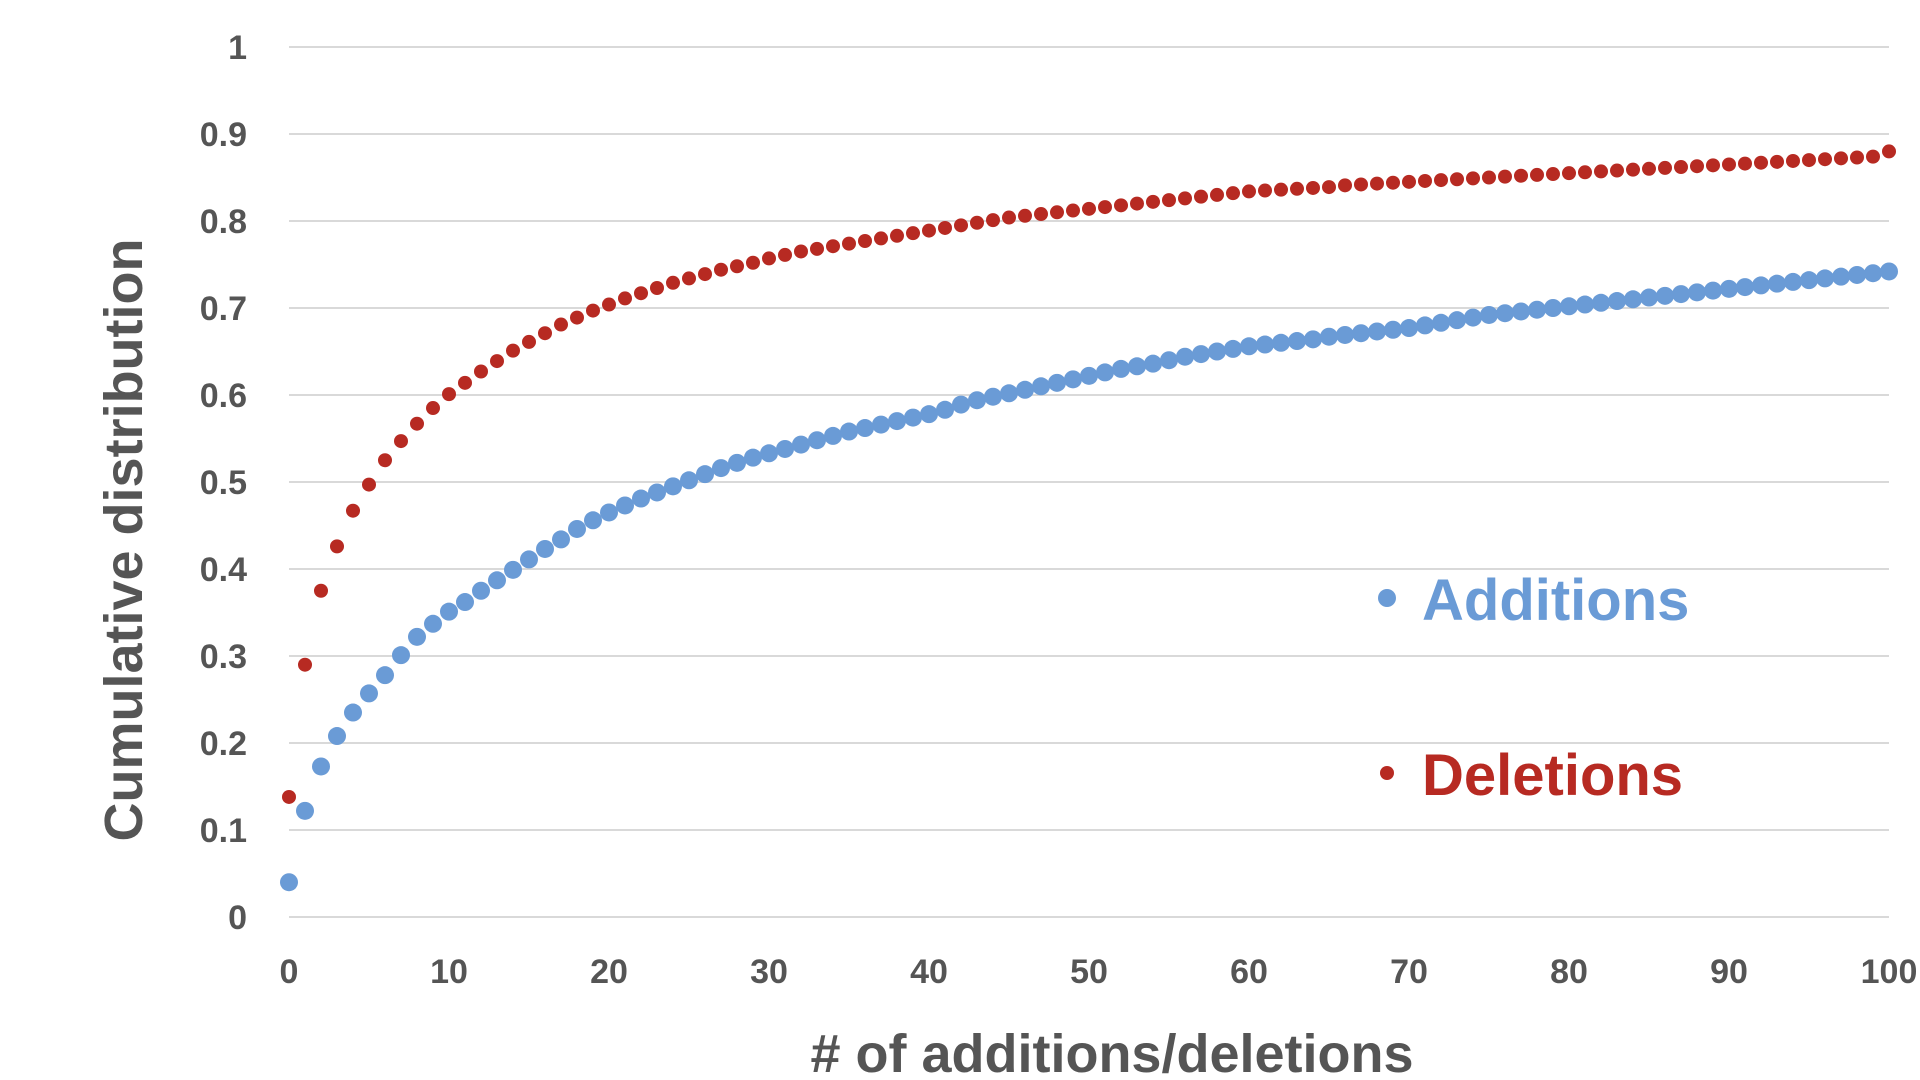  Describe the element at coordinates (124, 539) in the screenshot. I see `y-axis-title: Cumulative distribution` at that location.